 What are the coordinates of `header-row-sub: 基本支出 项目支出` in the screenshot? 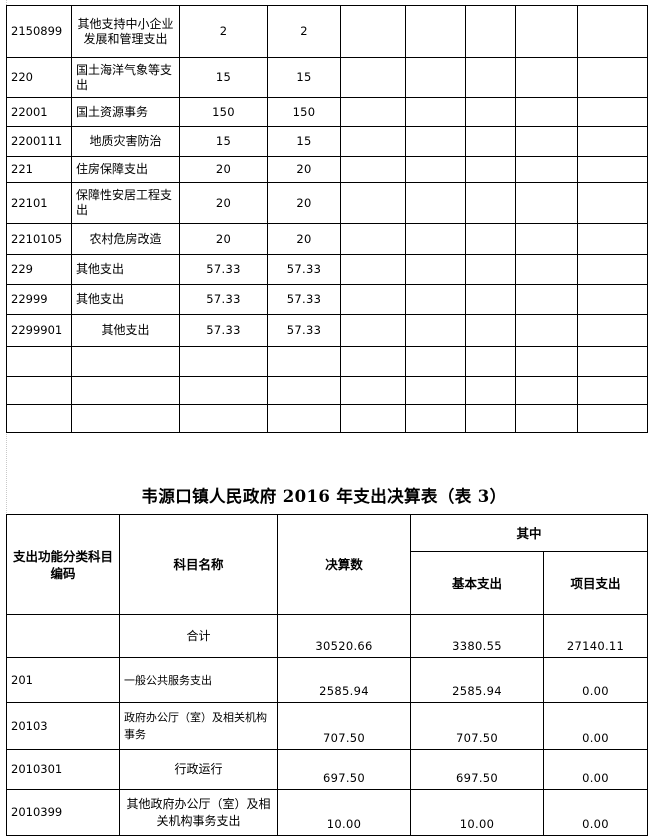 It's located at (327, 583).